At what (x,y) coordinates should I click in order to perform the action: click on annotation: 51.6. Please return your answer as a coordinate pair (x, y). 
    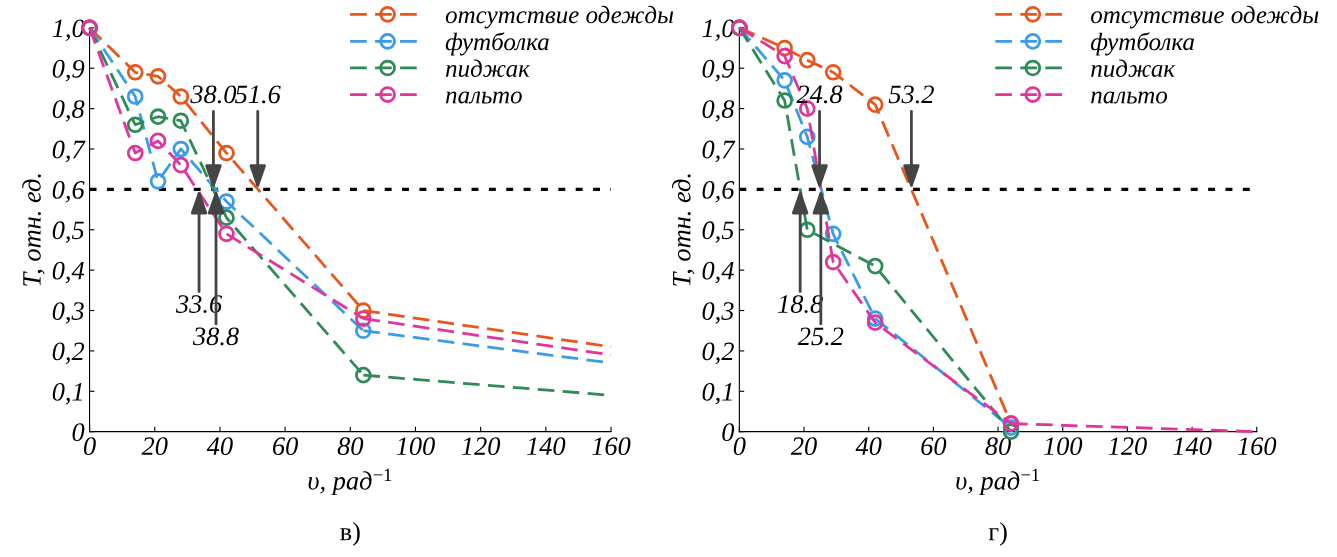
    Looking at the image, I should click on (258, 94).